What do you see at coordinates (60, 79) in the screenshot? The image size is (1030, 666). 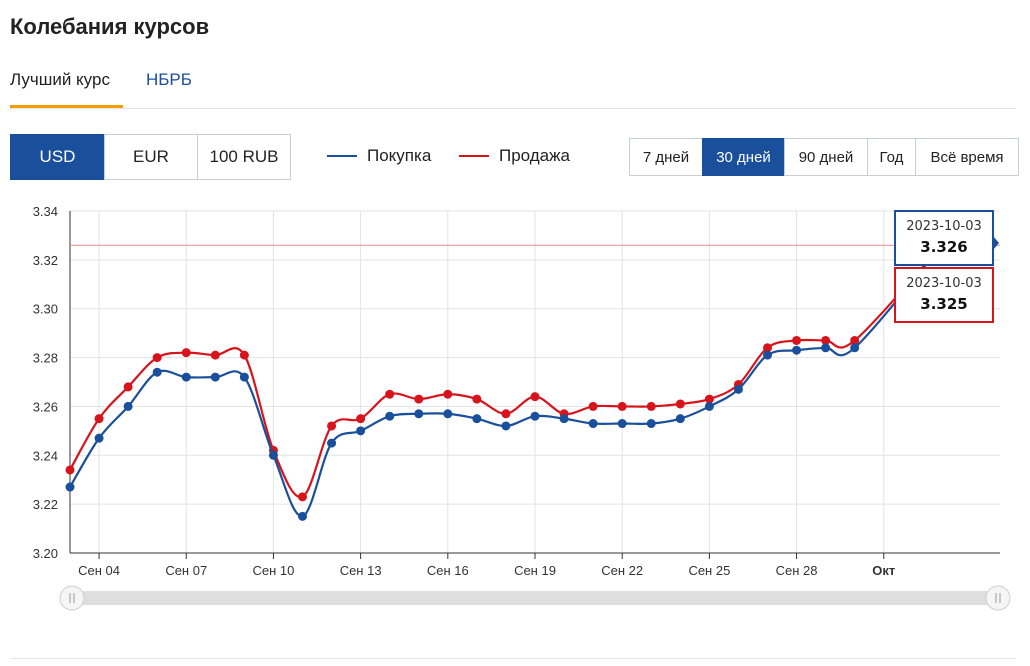 I see `tab-best-rate: Лучший курс` at bounding box center [60, 79].